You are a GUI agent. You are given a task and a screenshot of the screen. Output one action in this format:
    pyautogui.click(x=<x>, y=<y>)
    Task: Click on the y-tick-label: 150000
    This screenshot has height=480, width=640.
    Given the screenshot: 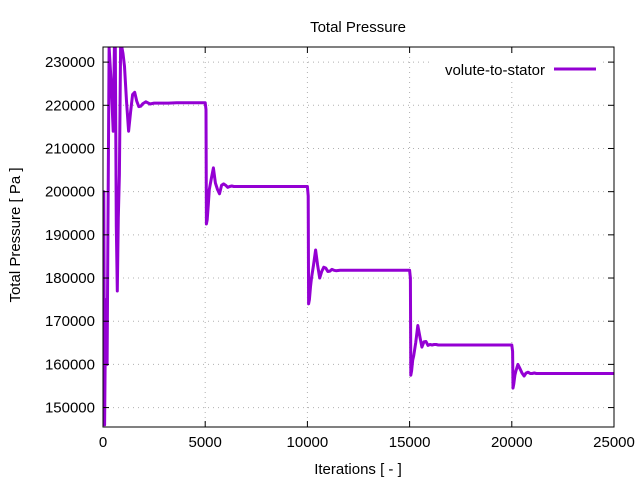 What is the action you would take?
    pyautogui.click(x=70, y=408)
    